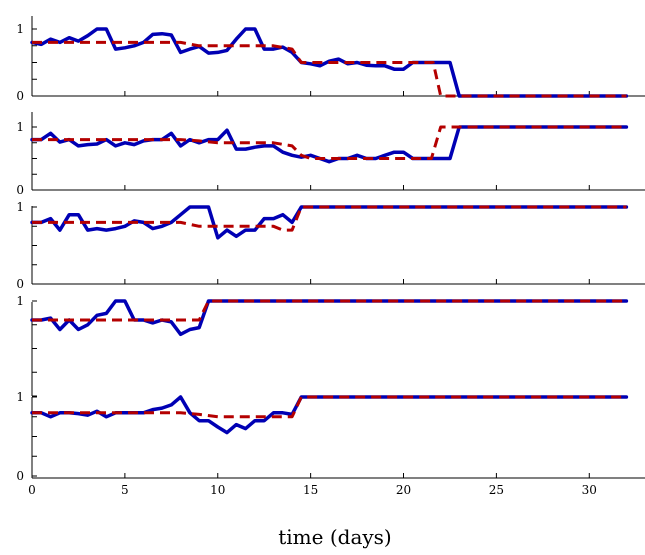 The height and width of the screenshot is (555, 645). I want to click on x-axis: 0 5 10 15 20 25 30, so click(312, 490).